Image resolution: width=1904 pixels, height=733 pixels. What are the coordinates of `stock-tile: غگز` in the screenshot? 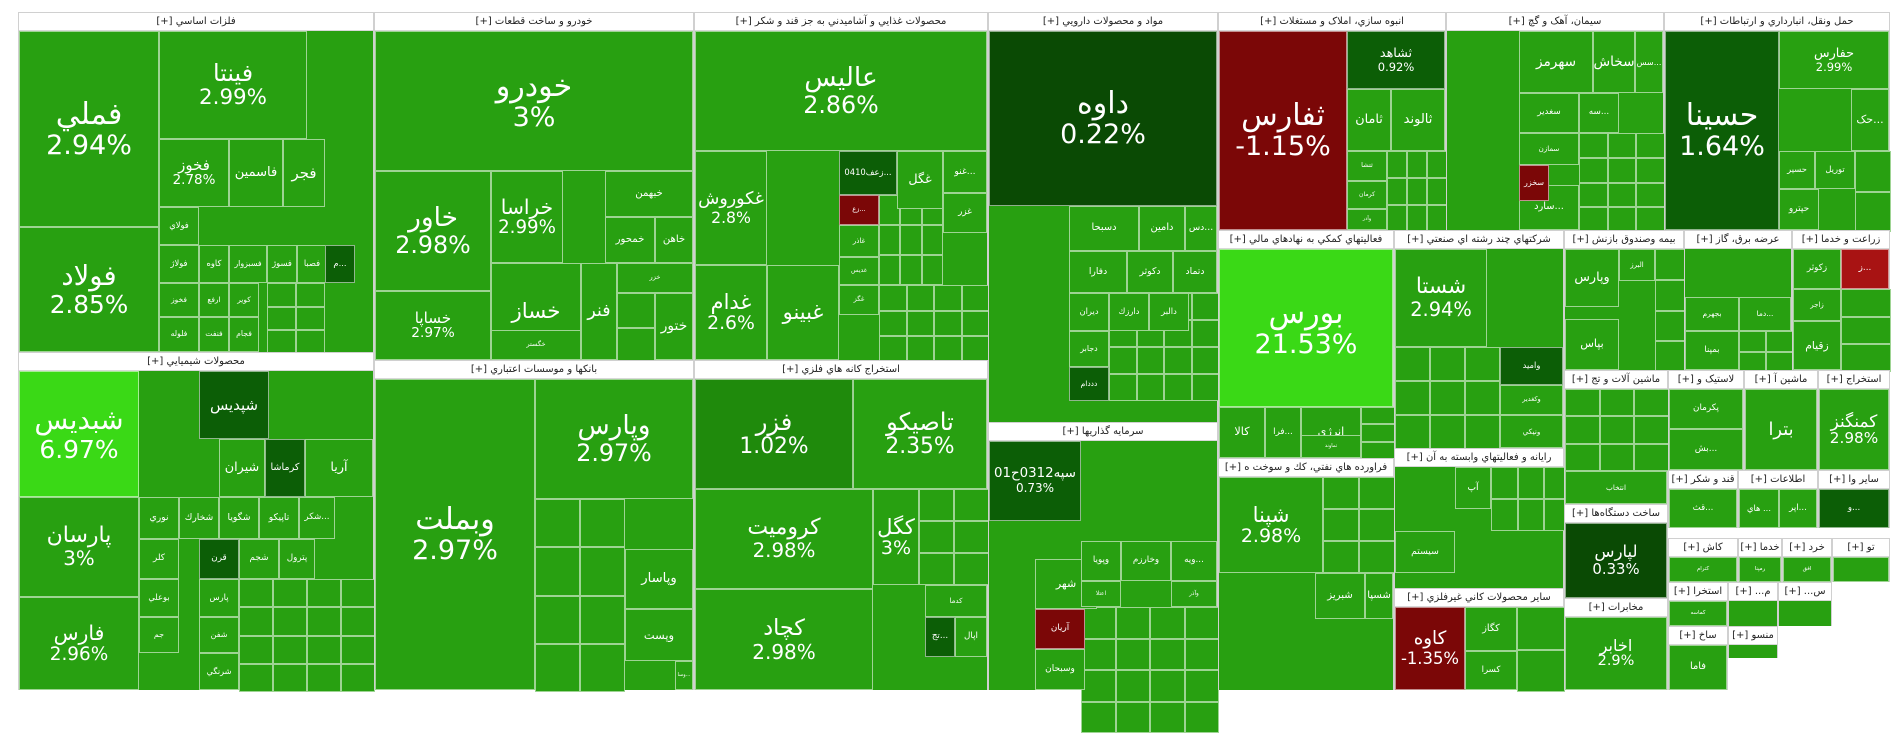 It's located at (859, 300).